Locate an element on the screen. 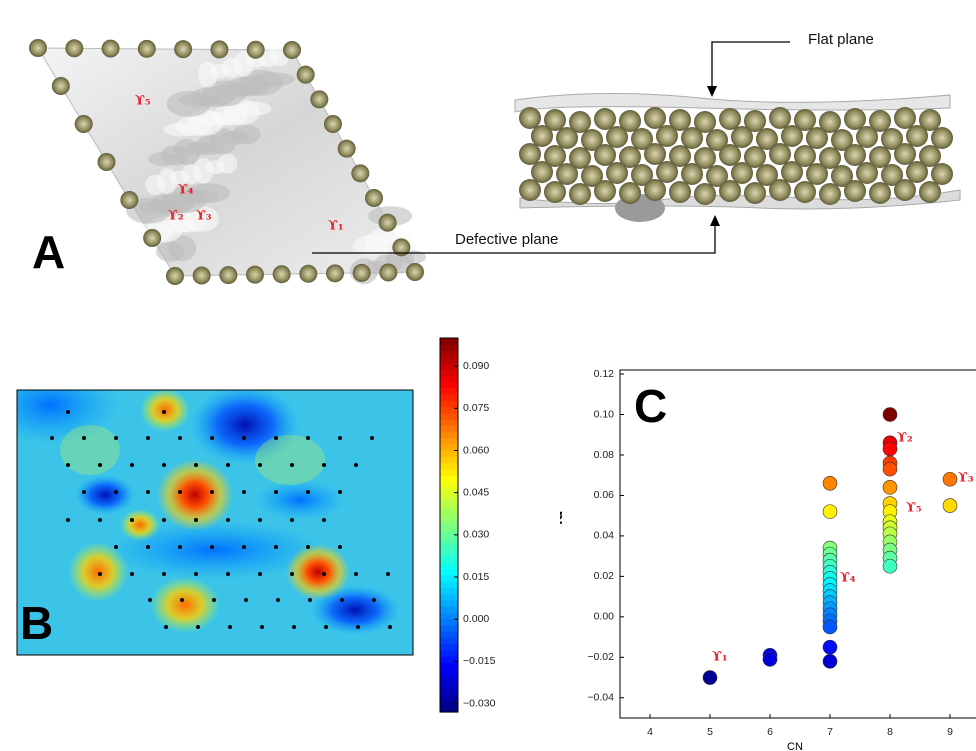 This screenshot has height=751, width=976. annotation: Defective plane is located at coordinates (506, 239).